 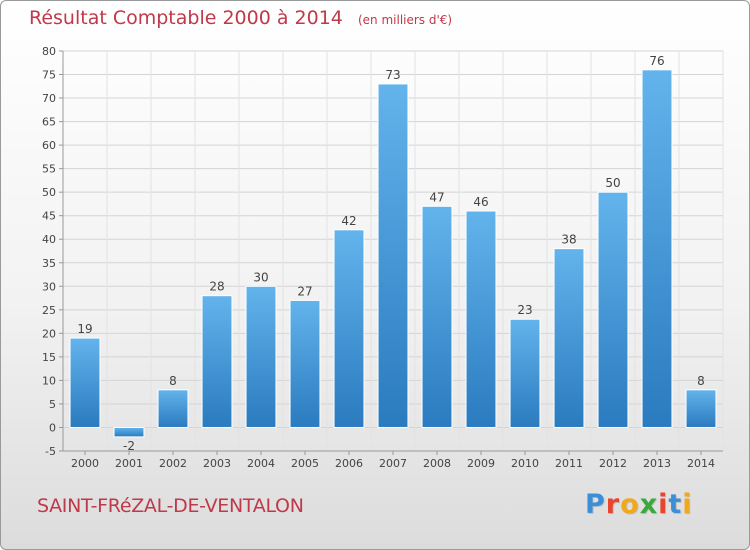 I want to click on proxiti-logo: Proxiti, so click(x=639, y=504).